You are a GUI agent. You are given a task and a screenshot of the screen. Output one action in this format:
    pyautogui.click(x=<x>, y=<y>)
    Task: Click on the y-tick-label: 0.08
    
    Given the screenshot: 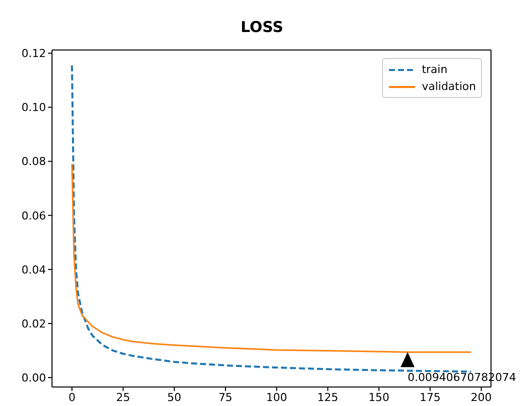 What is the action you would take?
    pyautogui.click(x=34, y=161)
    